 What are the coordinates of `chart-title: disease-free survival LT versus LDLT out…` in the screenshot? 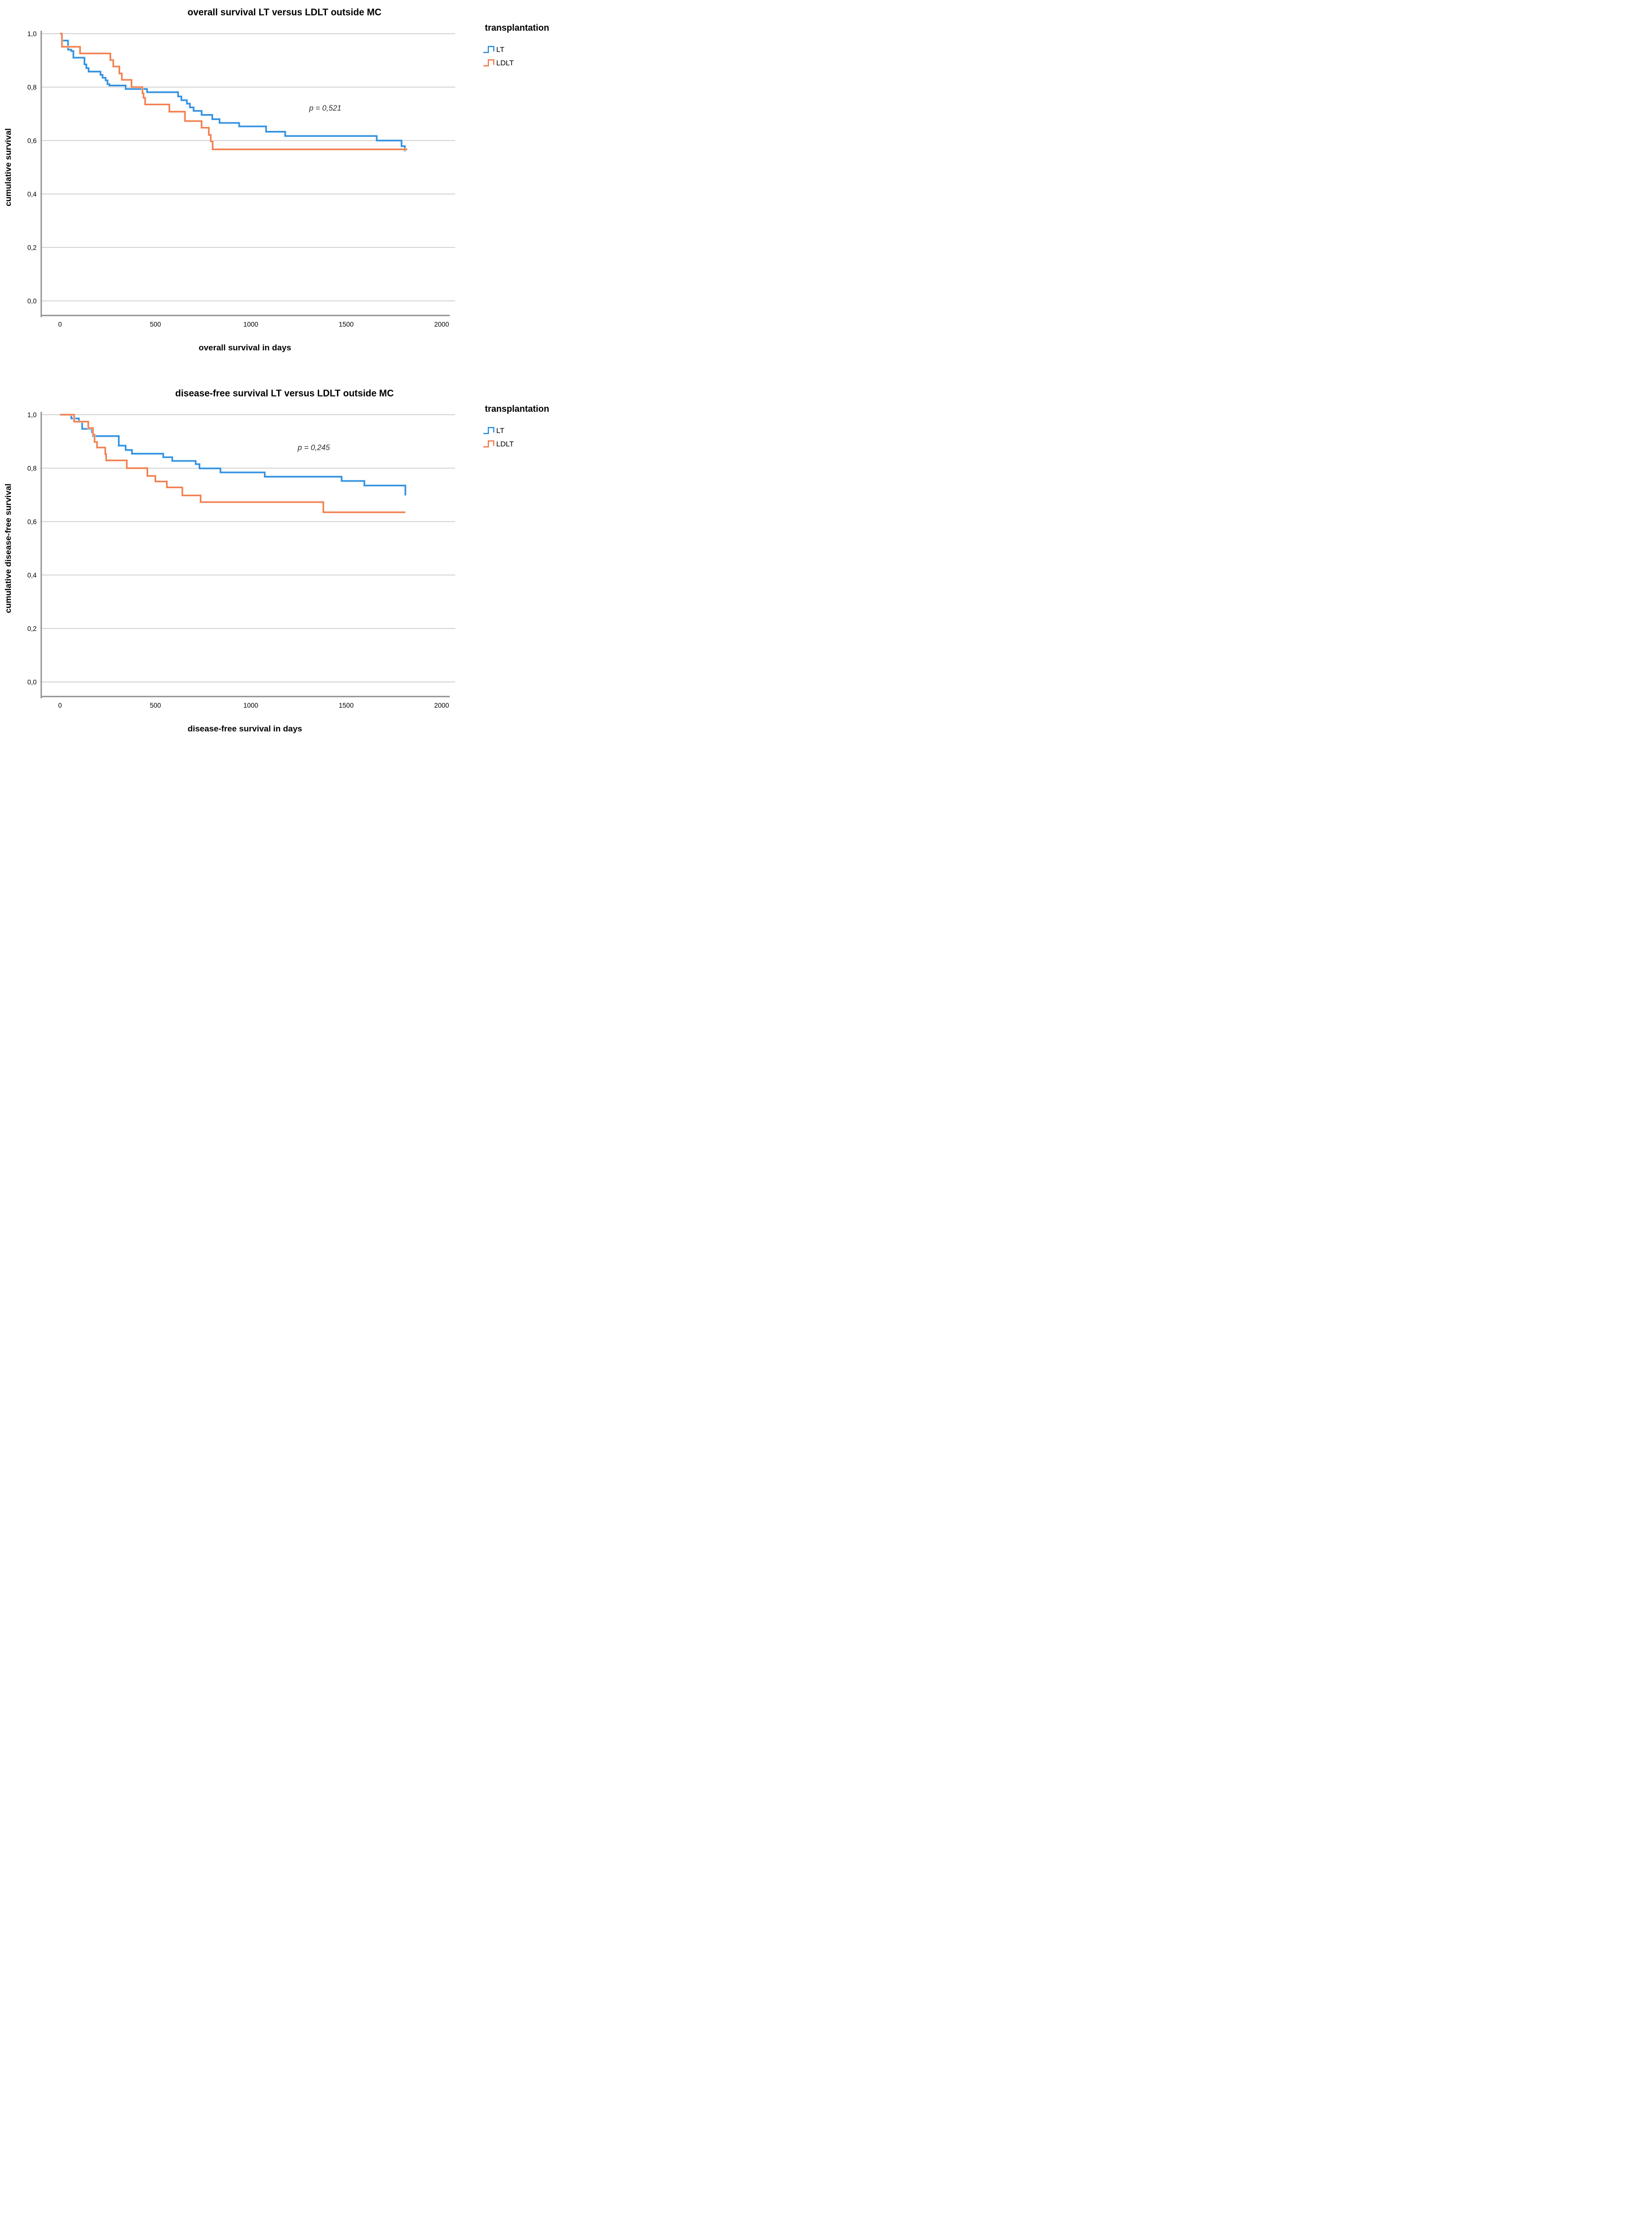 It's located at (284, 393).